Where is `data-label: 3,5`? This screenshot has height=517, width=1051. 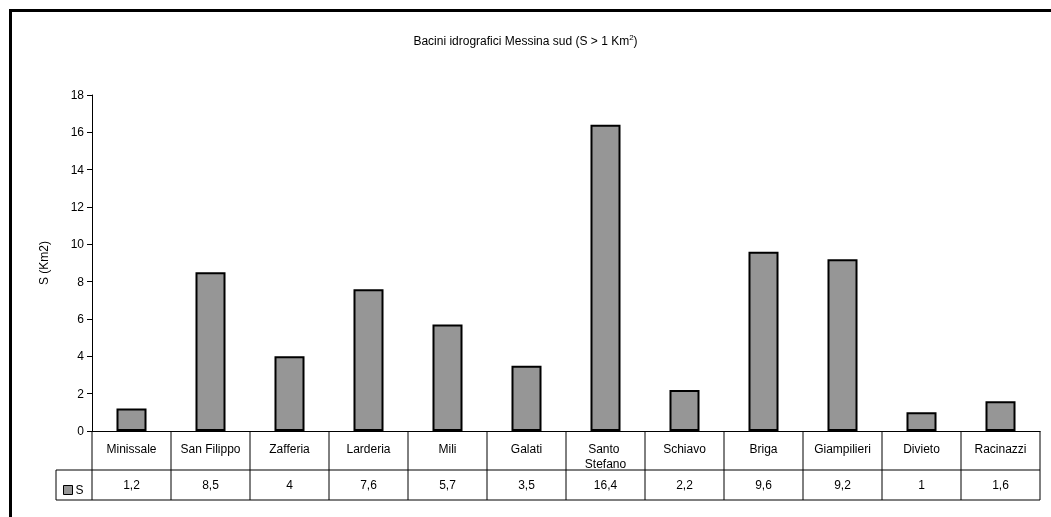 data-label: 3,5 is located at coordinates (527, 485).